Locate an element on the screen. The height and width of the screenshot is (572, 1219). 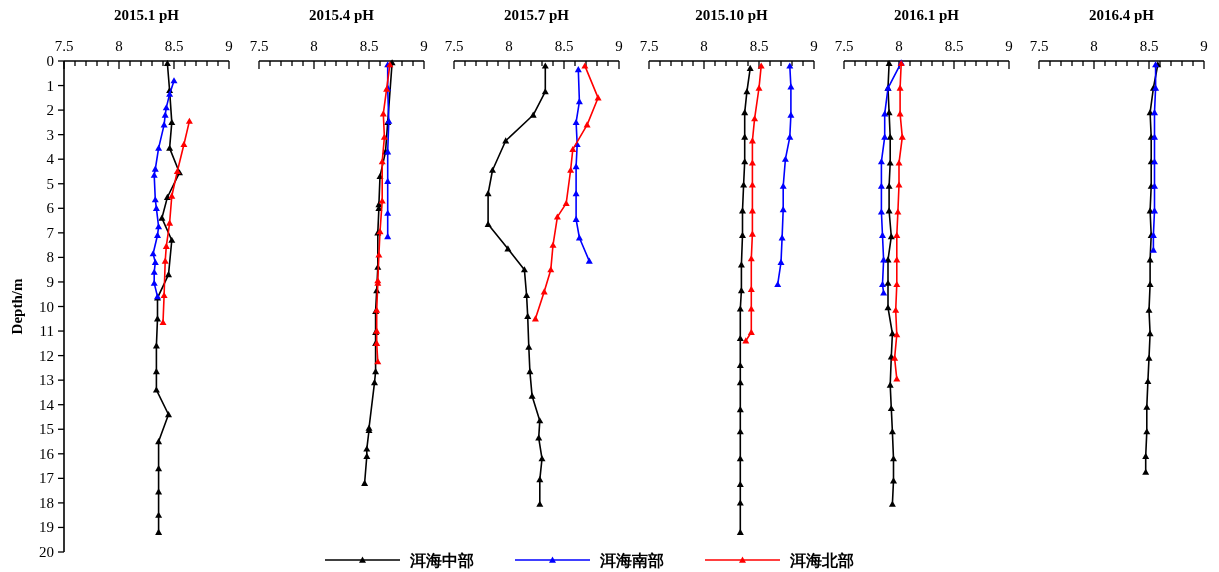
y-tick-label: 4 is located at coordinates (50, 159).